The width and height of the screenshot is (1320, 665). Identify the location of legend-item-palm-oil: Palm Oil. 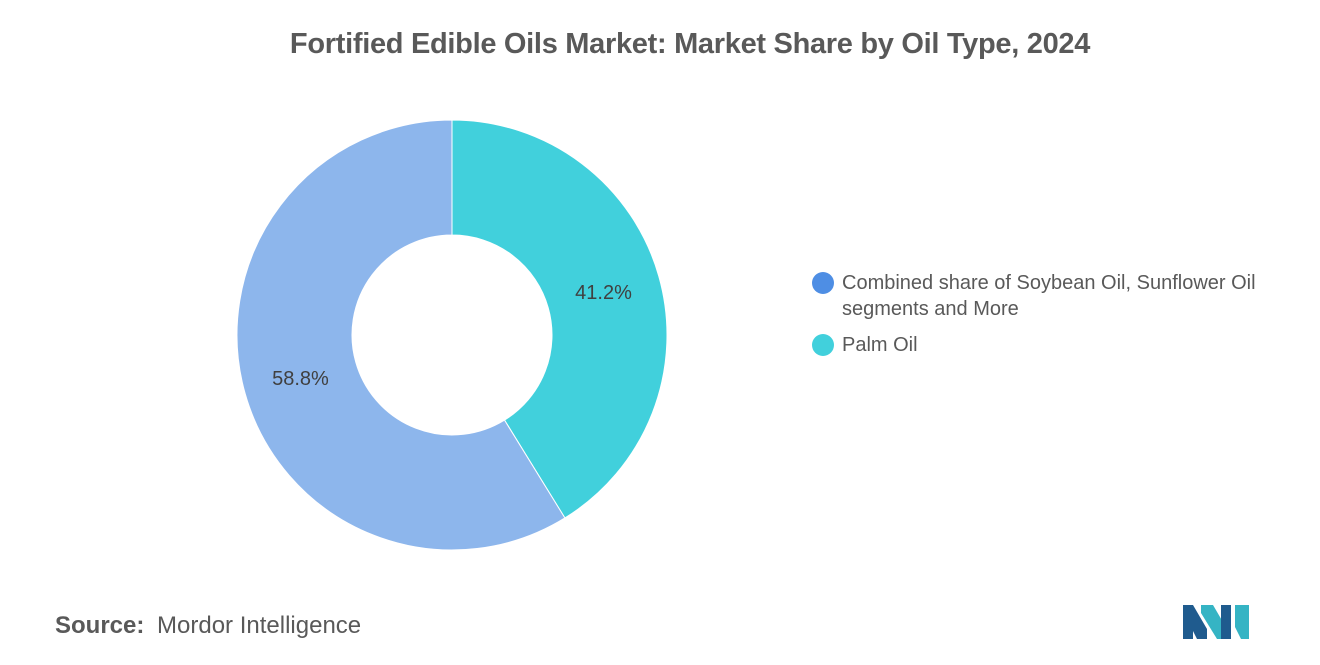
(1052, 345).